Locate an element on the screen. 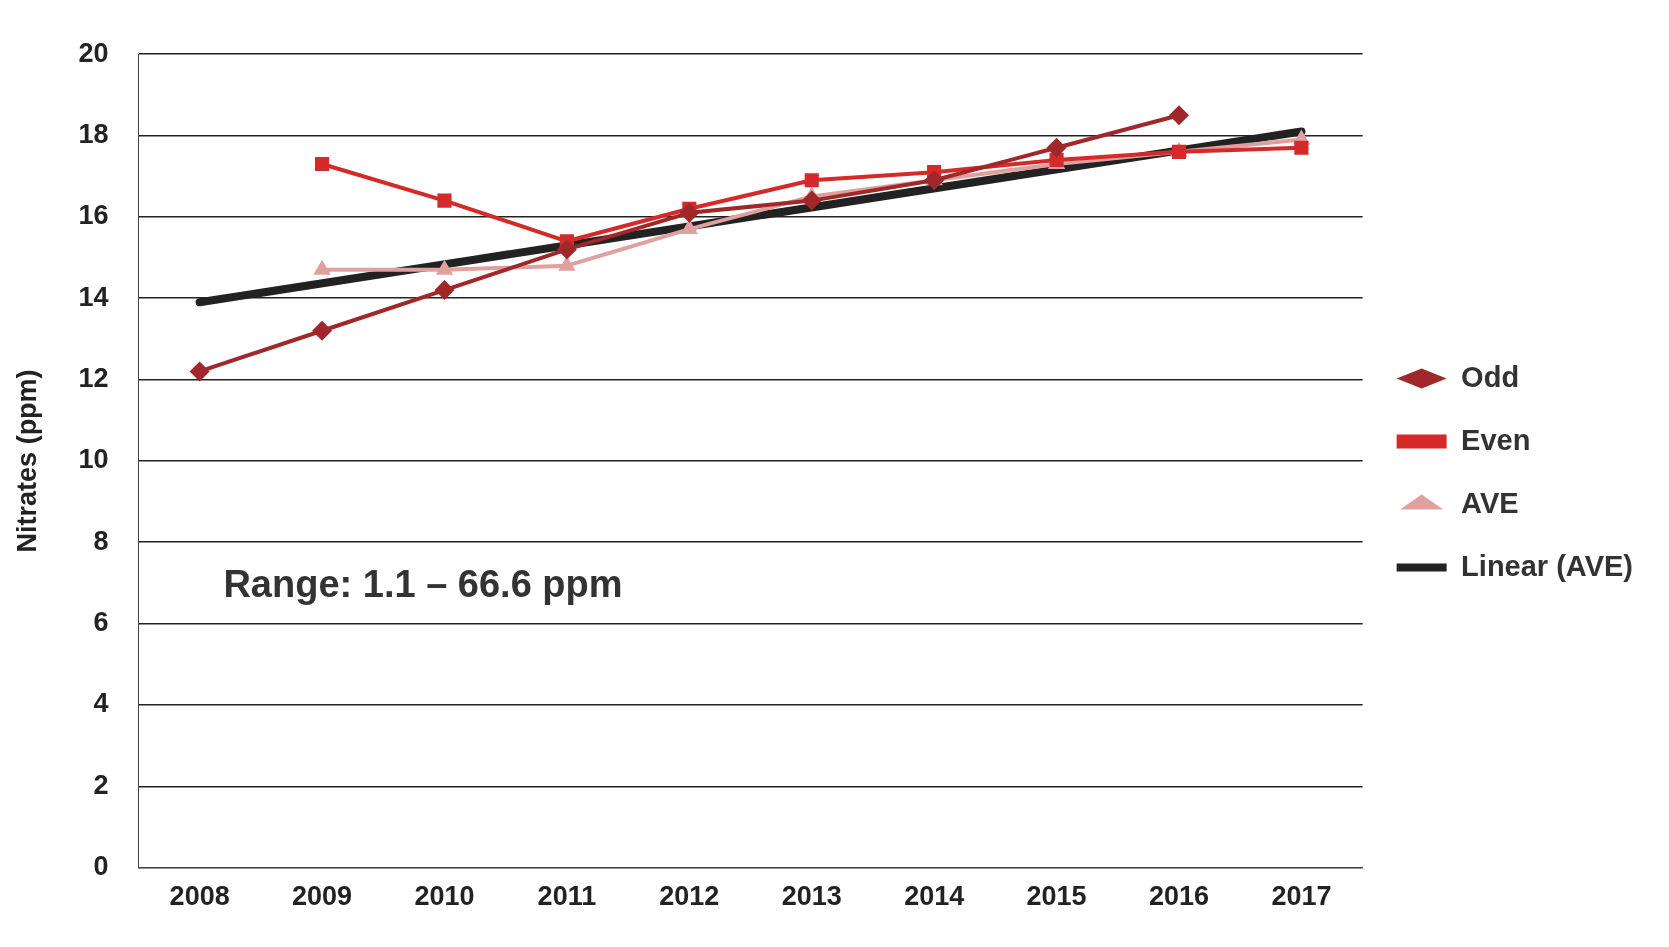  y-tick-label: 2 is located at coordinates (101, 784).